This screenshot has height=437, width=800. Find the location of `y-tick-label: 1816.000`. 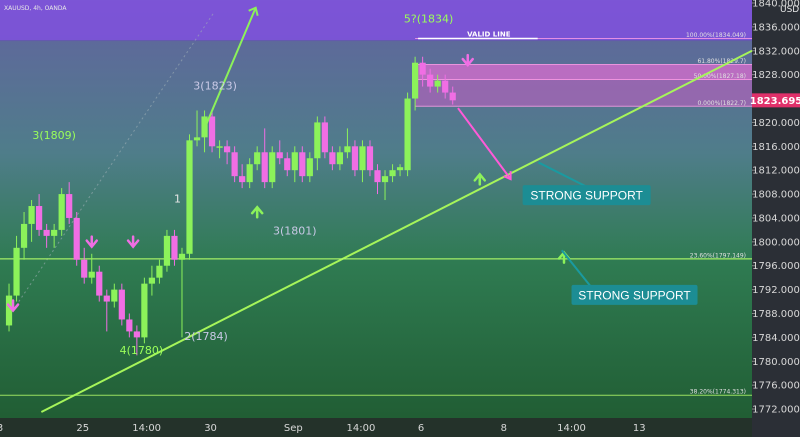

y-tick-label: 1816.000 is located at coordinates (776, 147).